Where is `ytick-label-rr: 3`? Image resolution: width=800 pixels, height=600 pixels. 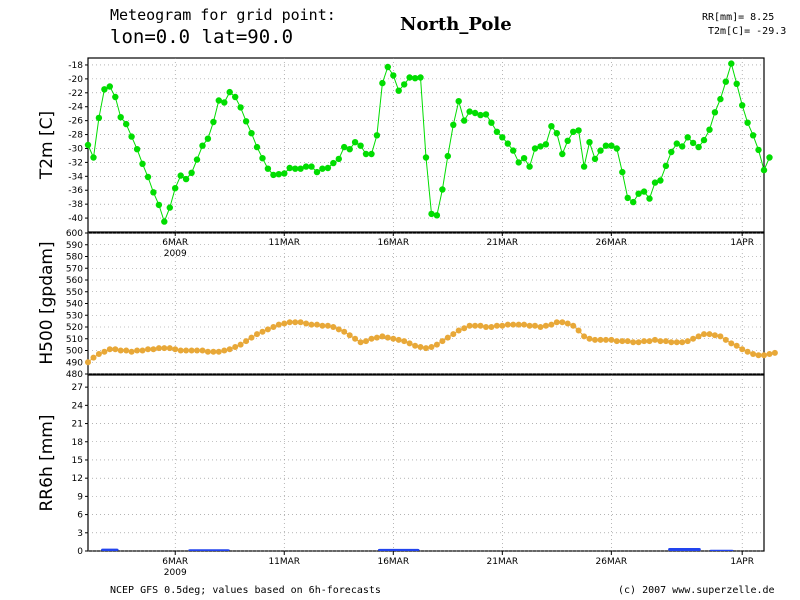 ytick-label-rr: 3 is located at coordinates (80, 534).